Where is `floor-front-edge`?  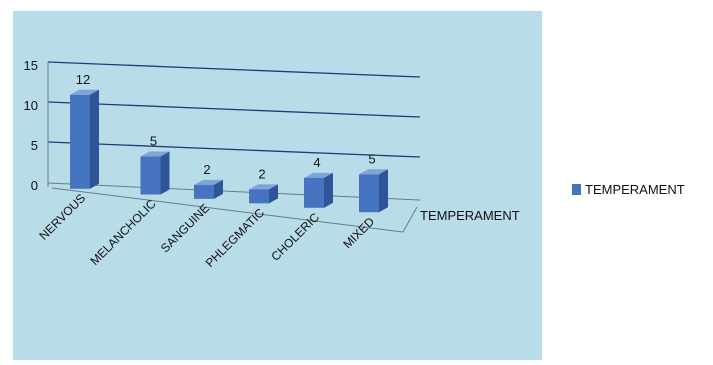
floor-front-edge is located at coordinates (227, 210).